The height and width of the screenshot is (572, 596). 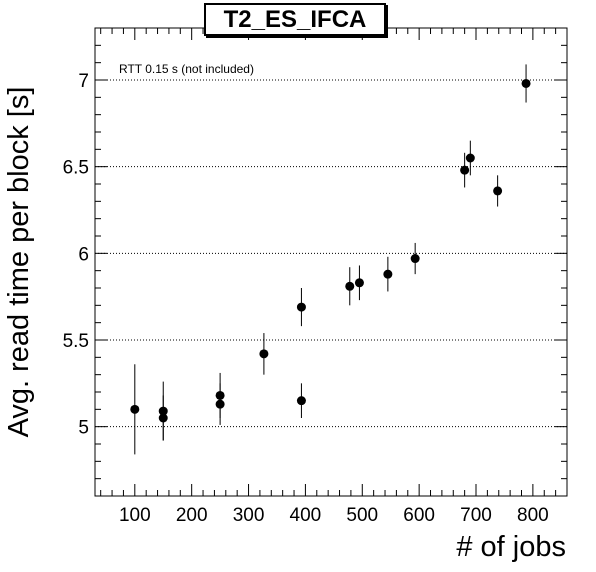 I want to click on rtt-annotation: RTT 0.15 s (not included), so click(x=186, y=69).